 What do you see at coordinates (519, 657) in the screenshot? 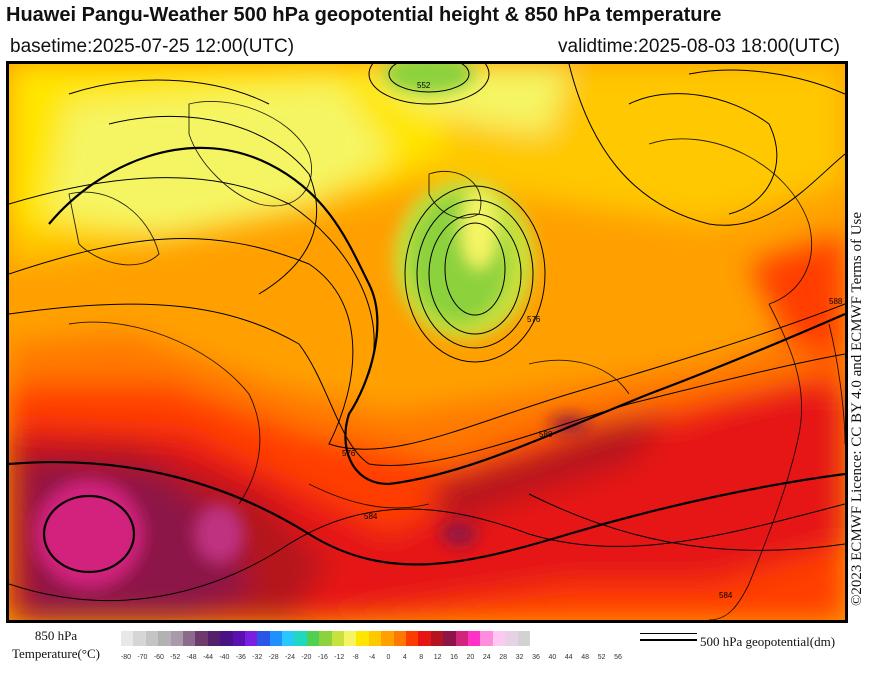
I see `colorbar-tick: 32` at bounding box center [519, 657].